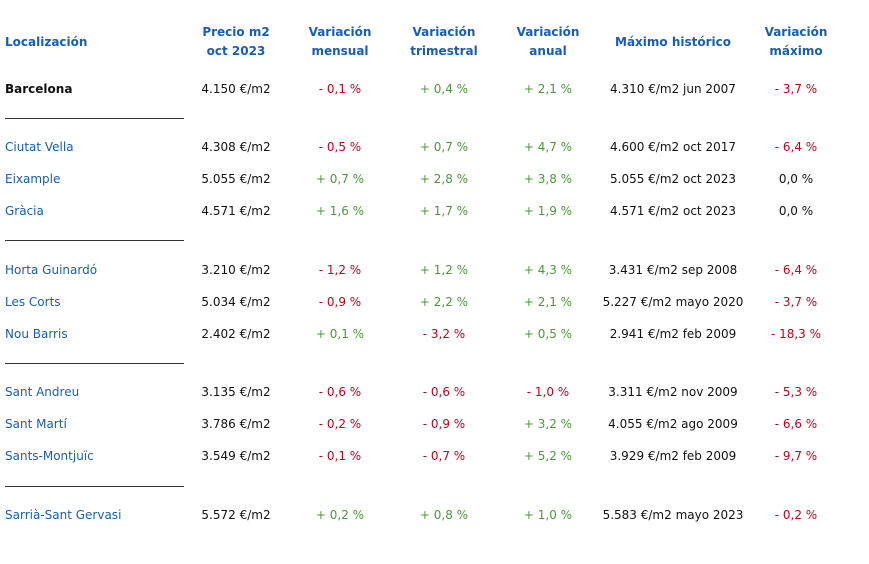 The width and height of the screenshot is (869, 564). What do you see at coordinates (796, 456) in the screenshot?
I see `cell-var-max: - 9,7 %` at bounding box center [796, 456].